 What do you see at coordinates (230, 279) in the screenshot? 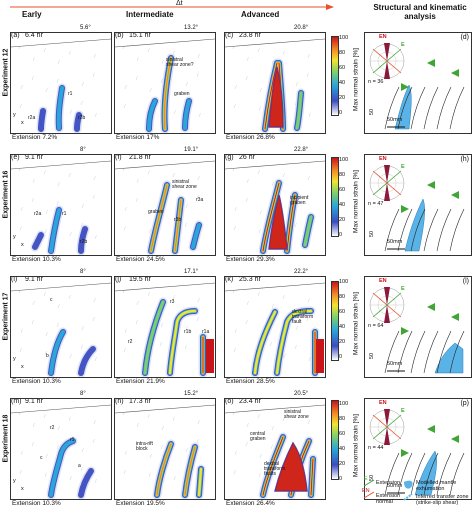
I see `panel-id: (k)` at bounding box center [230, 279].